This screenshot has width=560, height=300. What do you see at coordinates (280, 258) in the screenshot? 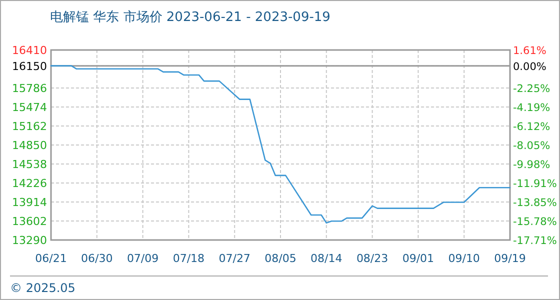
I see `x-tick-label: 08/05` at bounding box center [280, 258].